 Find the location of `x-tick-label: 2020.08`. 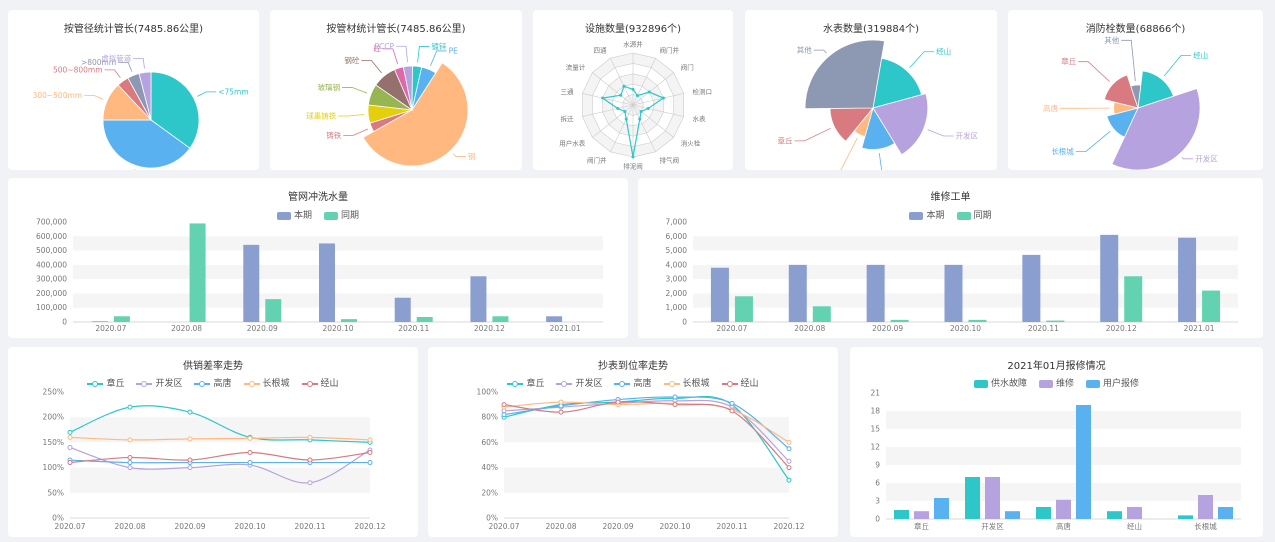

x-tick-label: 2020.08 is located at coordinates (129, 526).